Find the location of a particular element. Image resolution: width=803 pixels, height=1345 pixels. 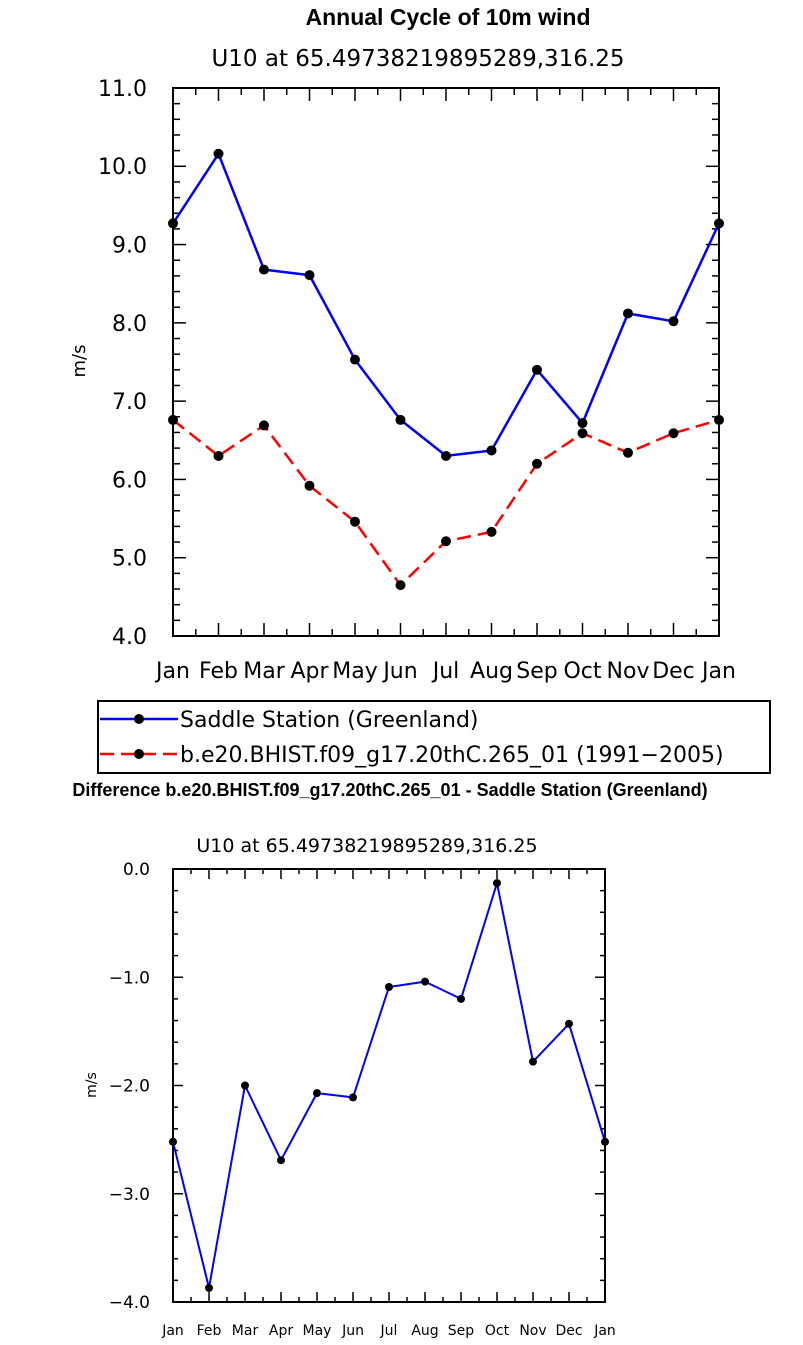

y-tick-label: −2.0 is located at coordinates (129, 1087).